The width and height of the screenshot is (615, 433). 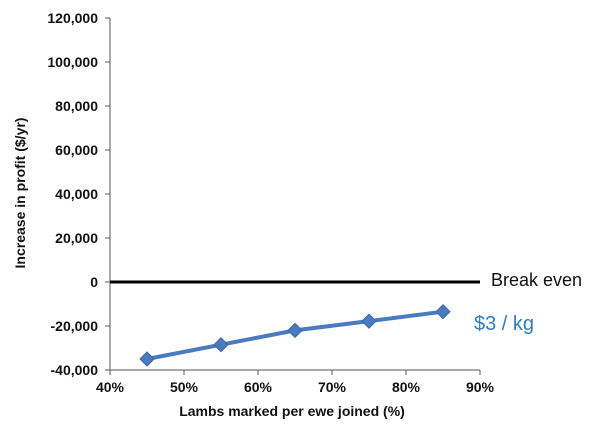 I want to click on y-tick-label: 0, so click(x=94, y=282).